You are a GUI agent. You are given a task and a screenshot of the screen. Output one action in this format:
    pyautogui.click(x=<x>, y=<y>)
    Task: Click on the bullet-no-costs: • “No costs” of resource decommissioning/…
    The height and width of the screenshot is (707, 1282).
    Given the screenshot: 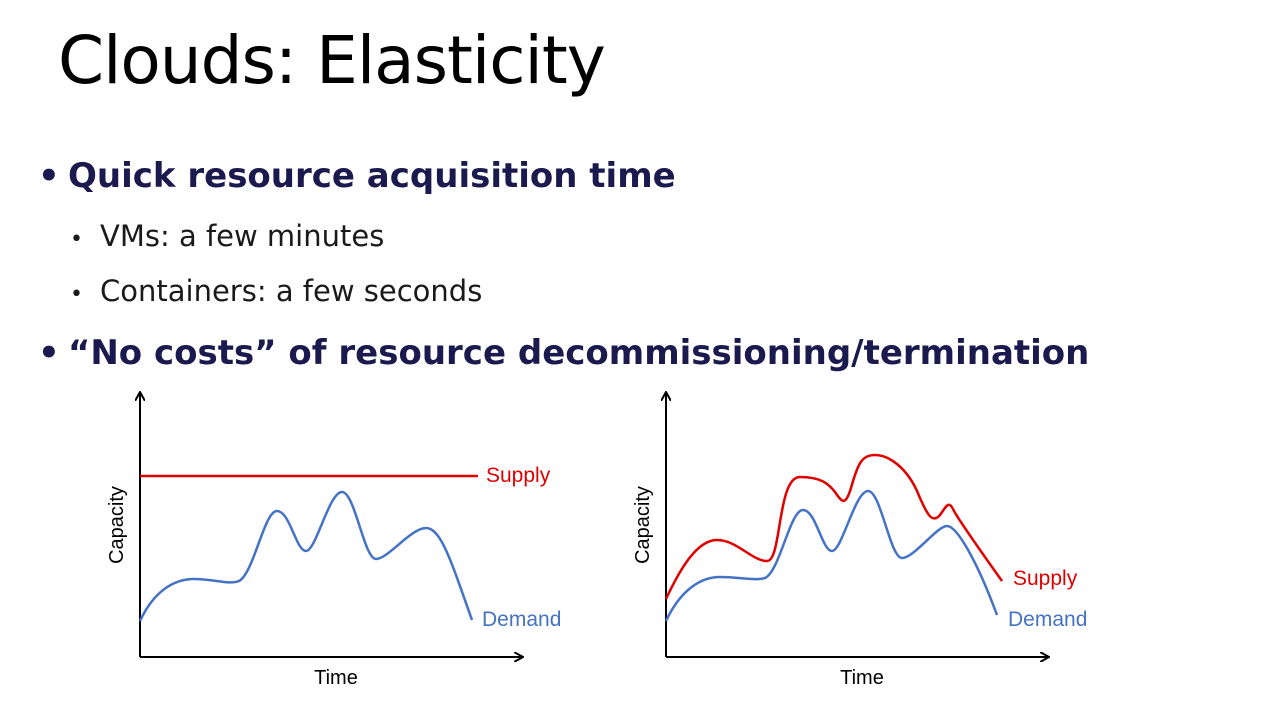 What is the action you would take?
    pyautogui.click(x=563, y=353)
    